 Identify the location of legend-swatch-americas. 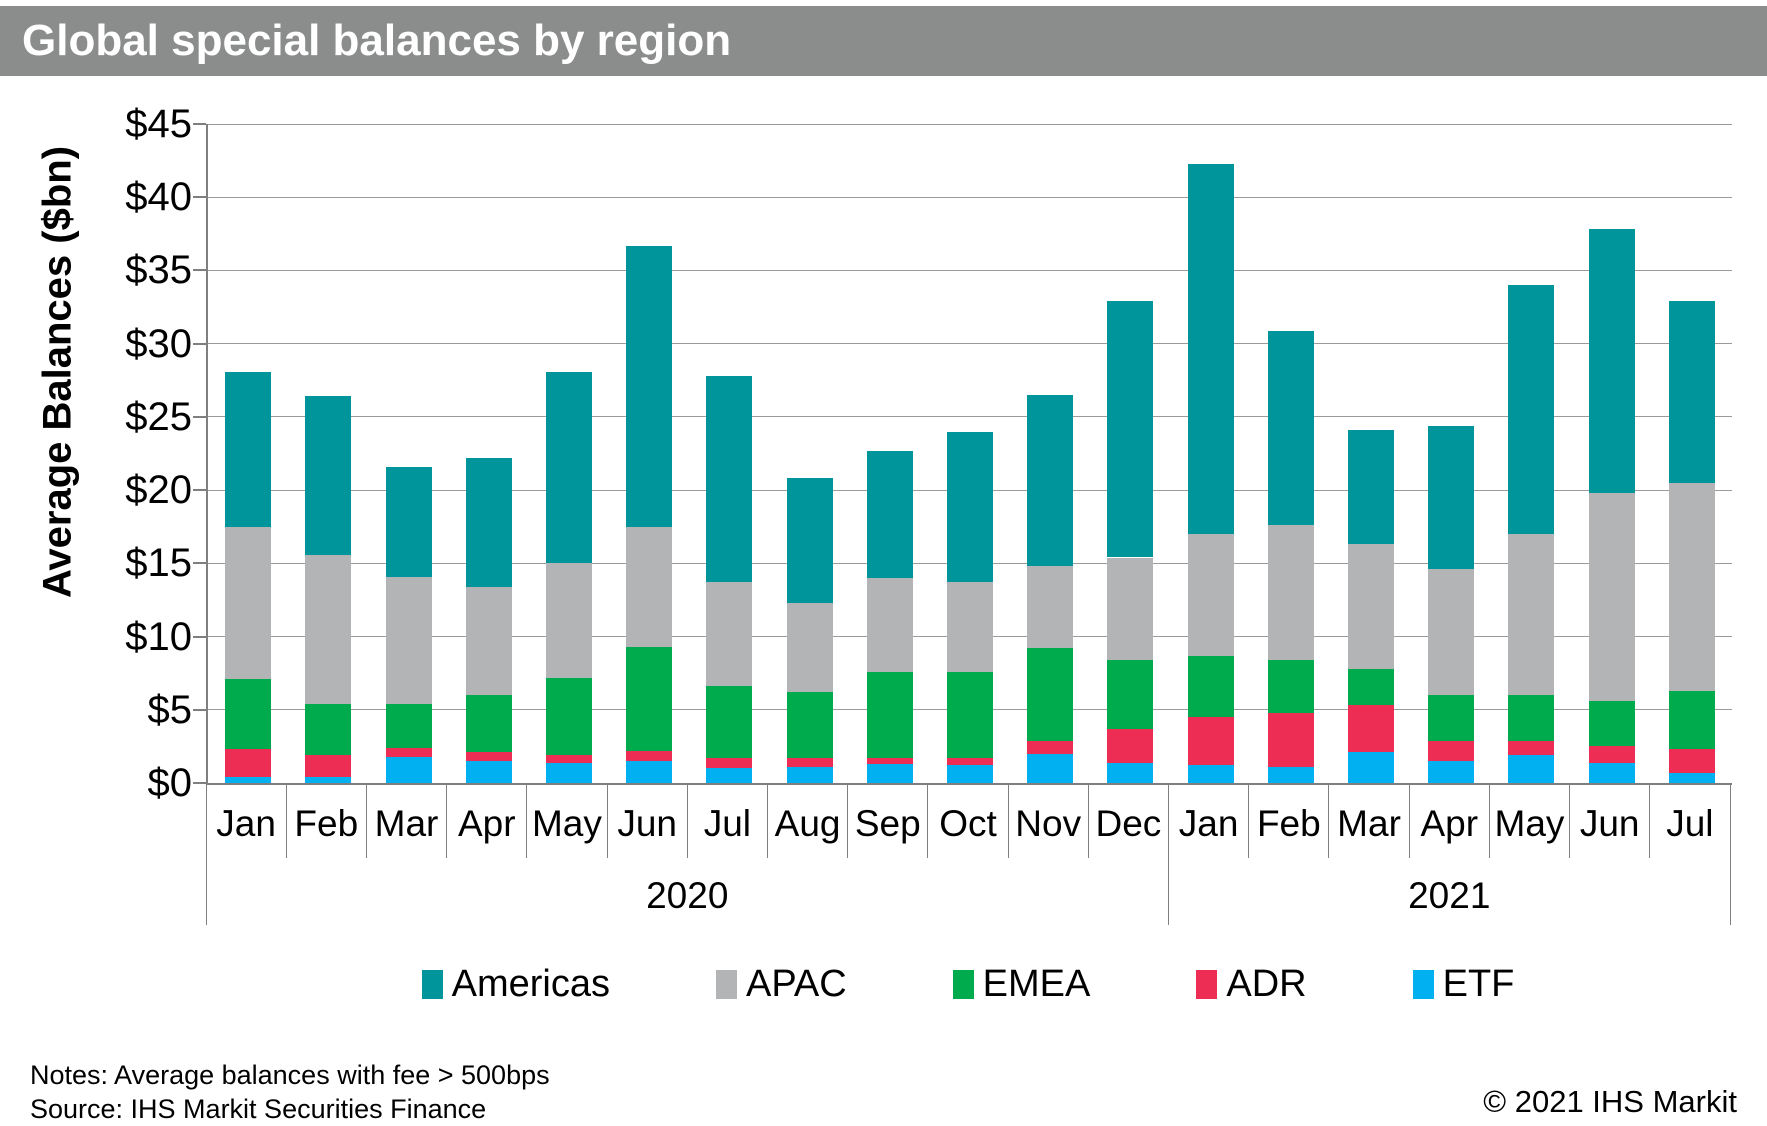
(432, 984).